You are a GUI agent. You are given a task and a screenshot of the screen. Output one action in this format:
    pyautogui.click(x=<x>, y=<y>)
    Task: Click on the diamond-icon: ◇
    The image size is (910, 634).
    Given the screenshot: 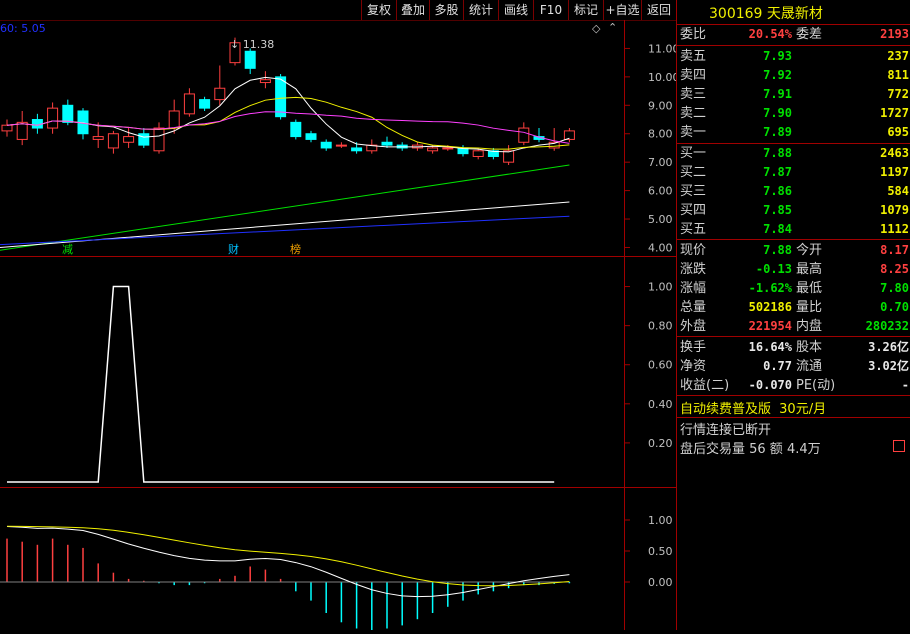 What is the action you would take?
    pyautogui.click(x=596, y=28)
    